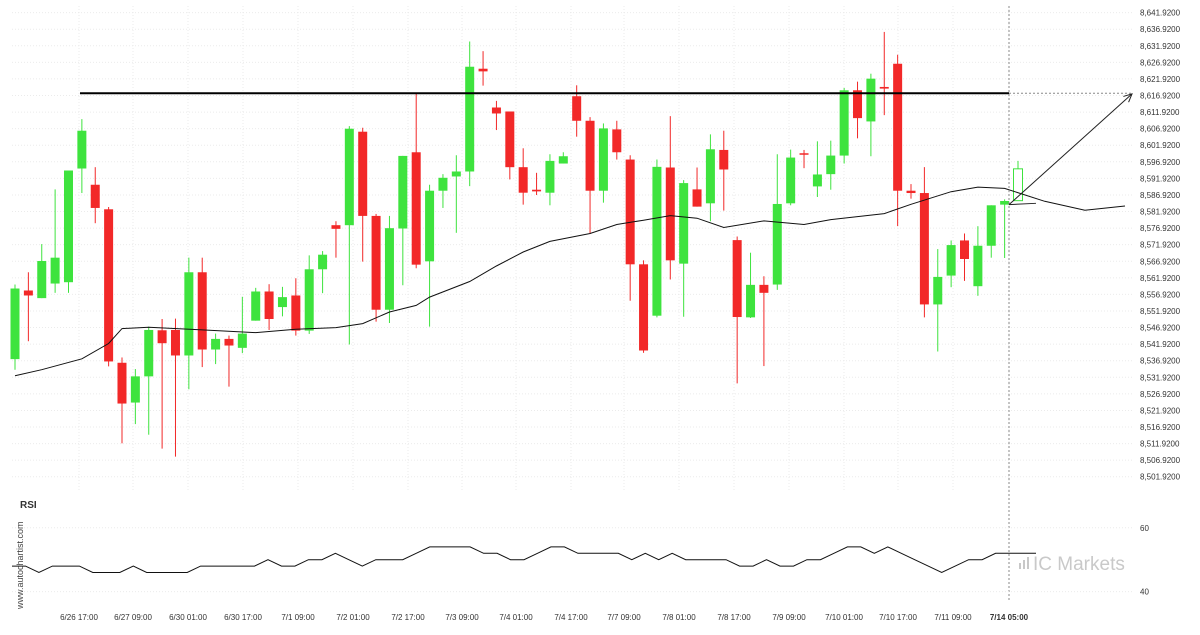 Image resolution: width=1200 pixels, height=635 pixels. What do you see at coordinates (462, 617) in the screenshot?
I see `x-tick-label: 7/3 09:00` at bounding box center [462, 617].